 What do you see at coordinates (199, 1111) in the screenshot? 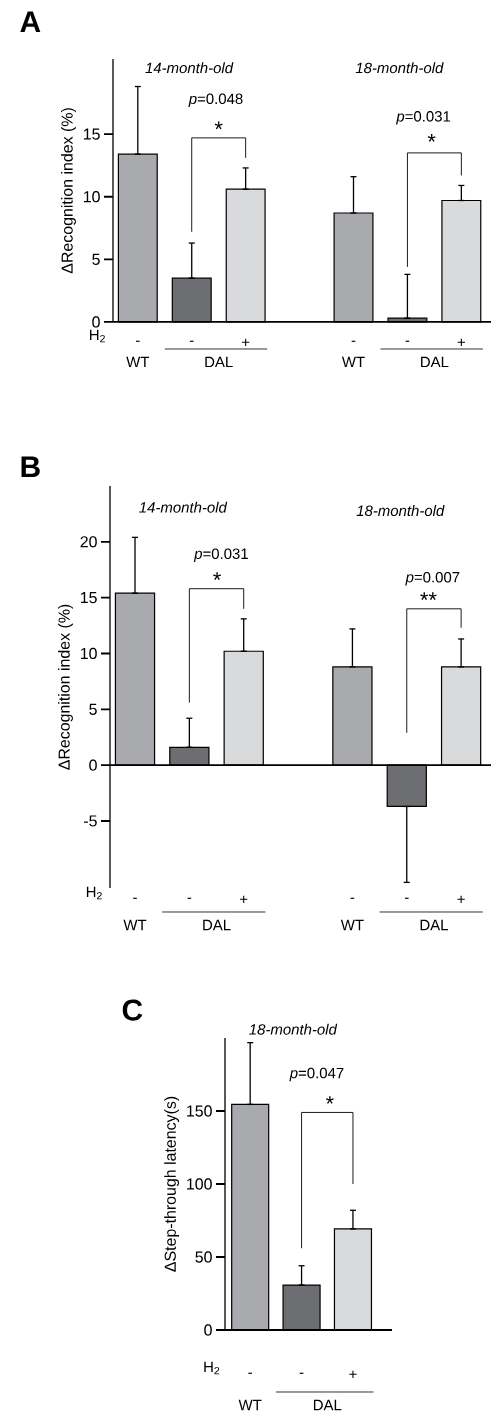
I see `y-tick-label: 150` at bounding box center [199, 1111].